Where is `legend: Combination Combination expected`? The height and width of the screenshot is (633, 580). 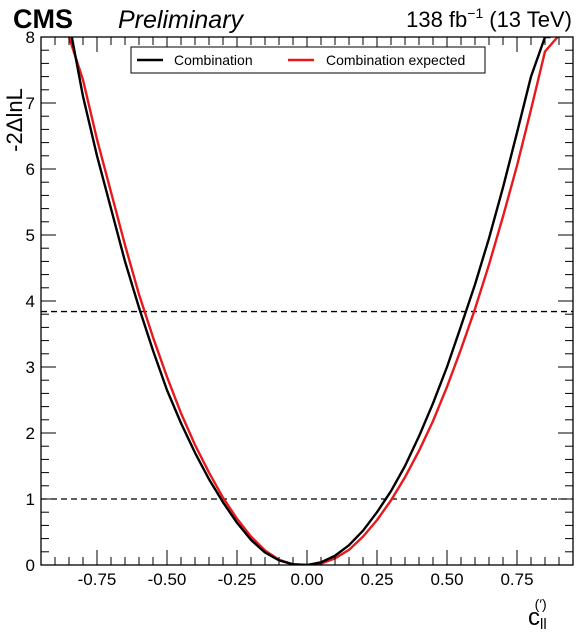
legend: Combination Combination expected is located at coordinates (308, 60).